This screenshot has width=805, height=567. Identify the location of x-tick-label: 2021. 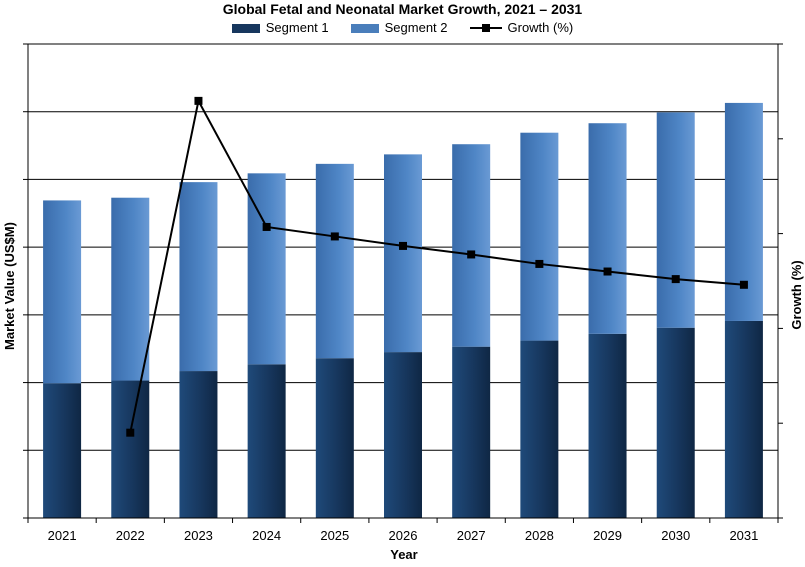
(62, 535).